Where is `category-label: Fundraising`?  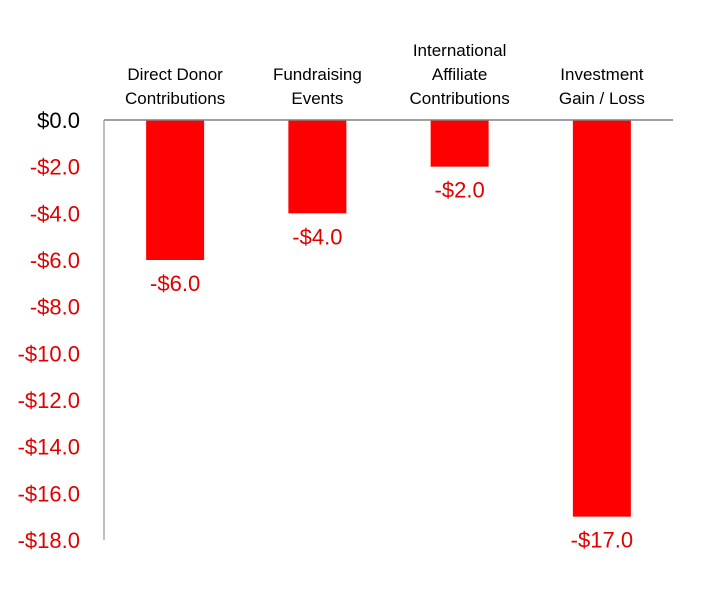 category-label: Fundraising is located at coordinates (317, 74).